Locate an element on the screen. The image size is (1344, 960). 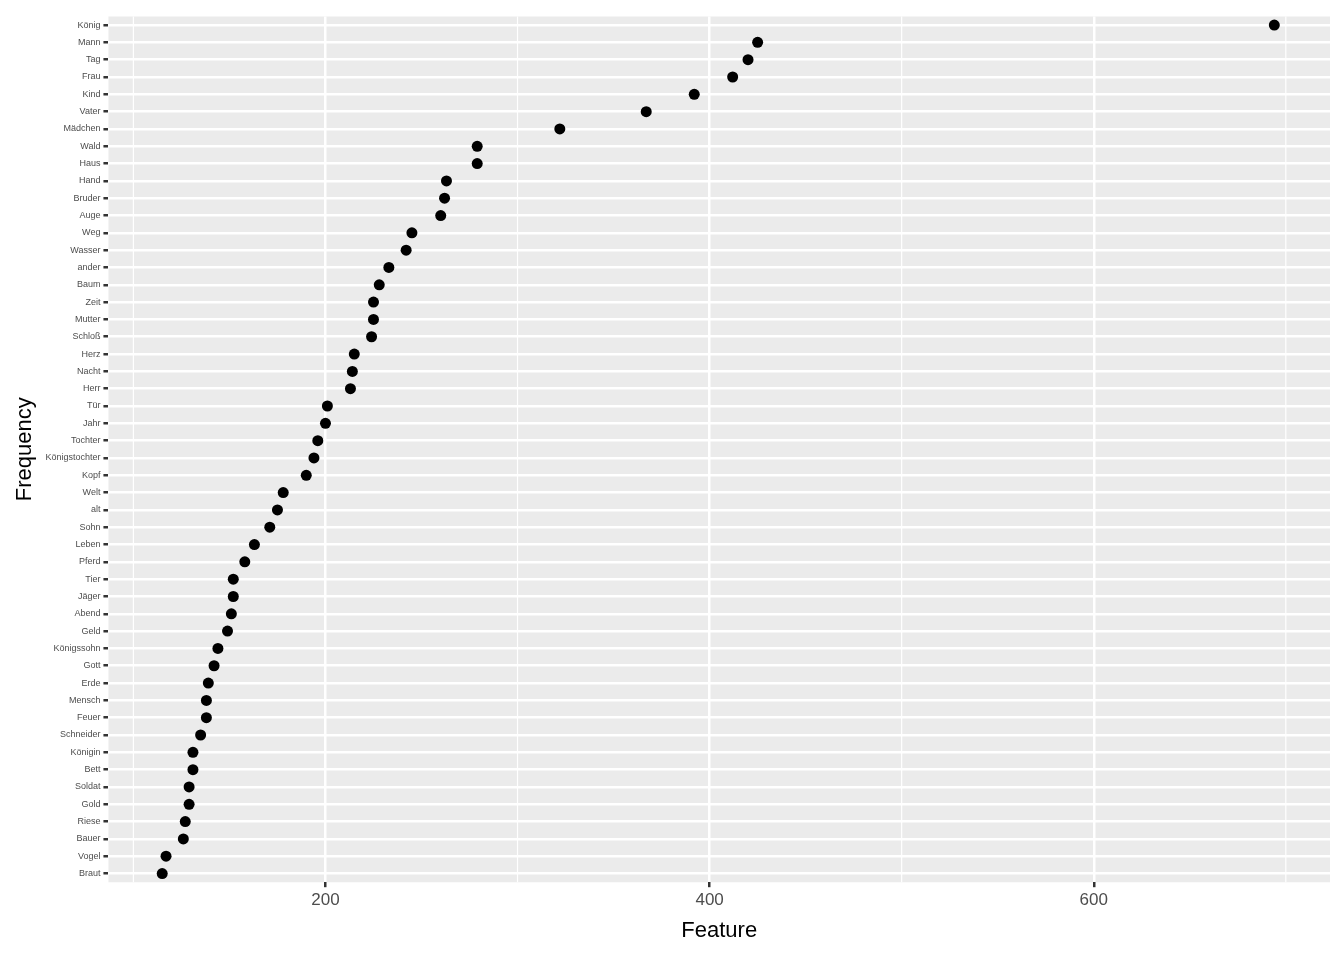
y-tick-label: Mutter is located at coordinates (87, 318).